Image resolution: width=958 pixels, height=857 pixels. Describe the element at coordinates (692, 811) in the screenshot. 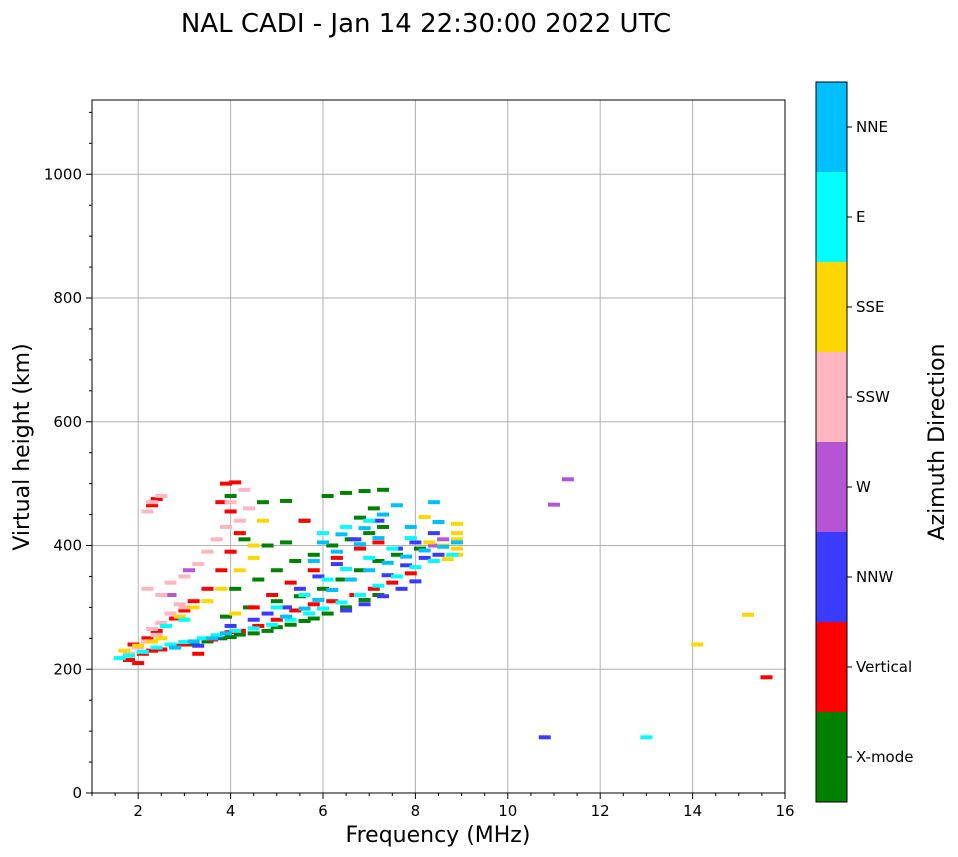

I see `x-tick-label: 14` at that location.